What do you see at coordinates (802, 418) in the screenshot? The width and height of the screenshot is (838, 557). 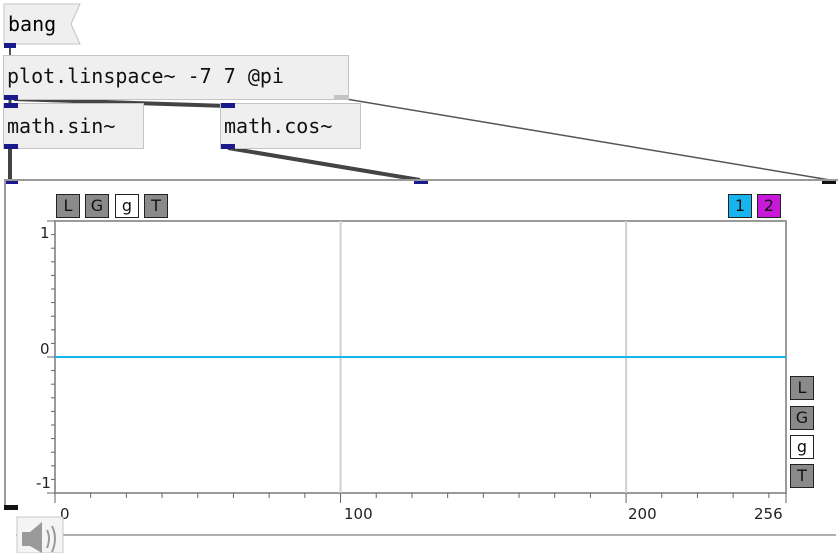 I see `side-grid-button: G` at bounding box center [802, 418].